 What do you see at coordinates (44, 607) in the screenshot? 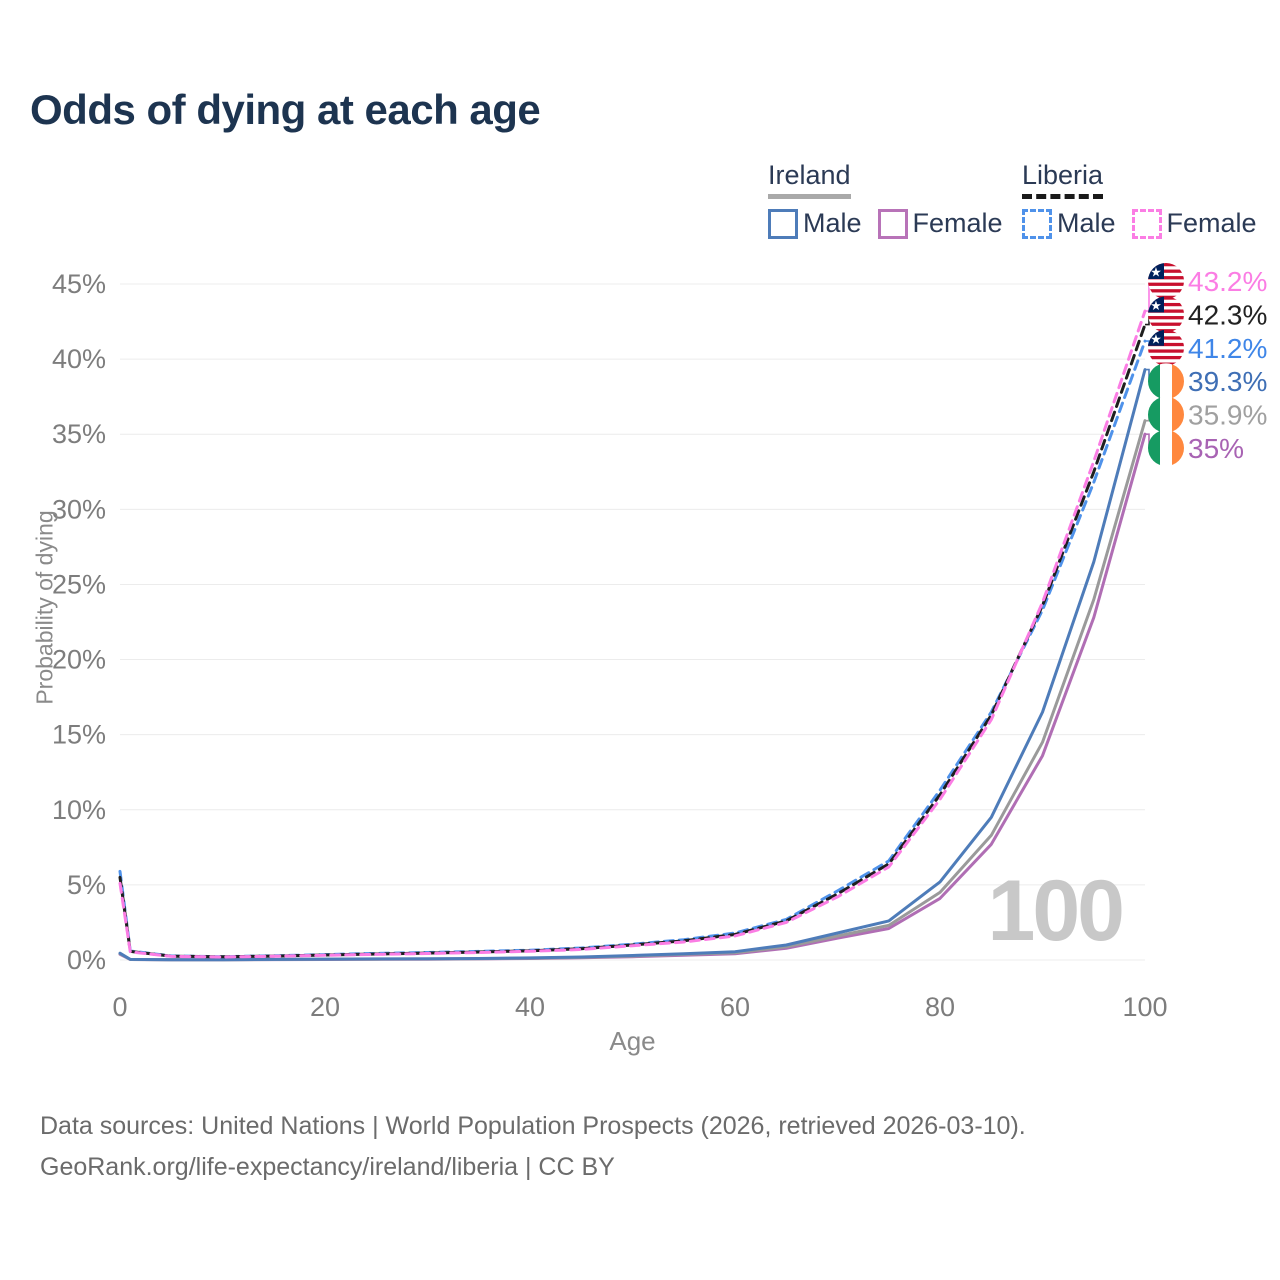
I see `y-axis-title: Probability of dying` at bounding box center [44, 607].